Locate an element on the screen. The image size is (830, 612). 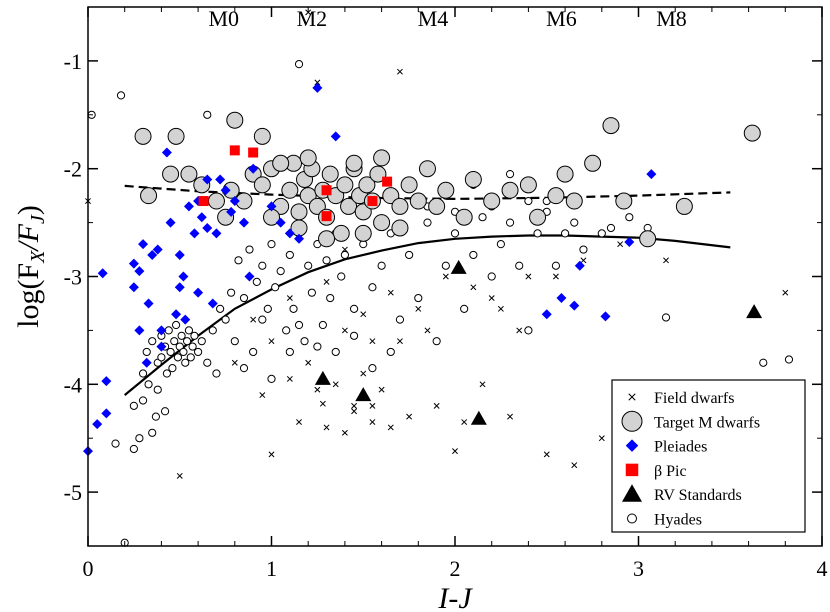
series--pic is located at coordinates (295, 183).